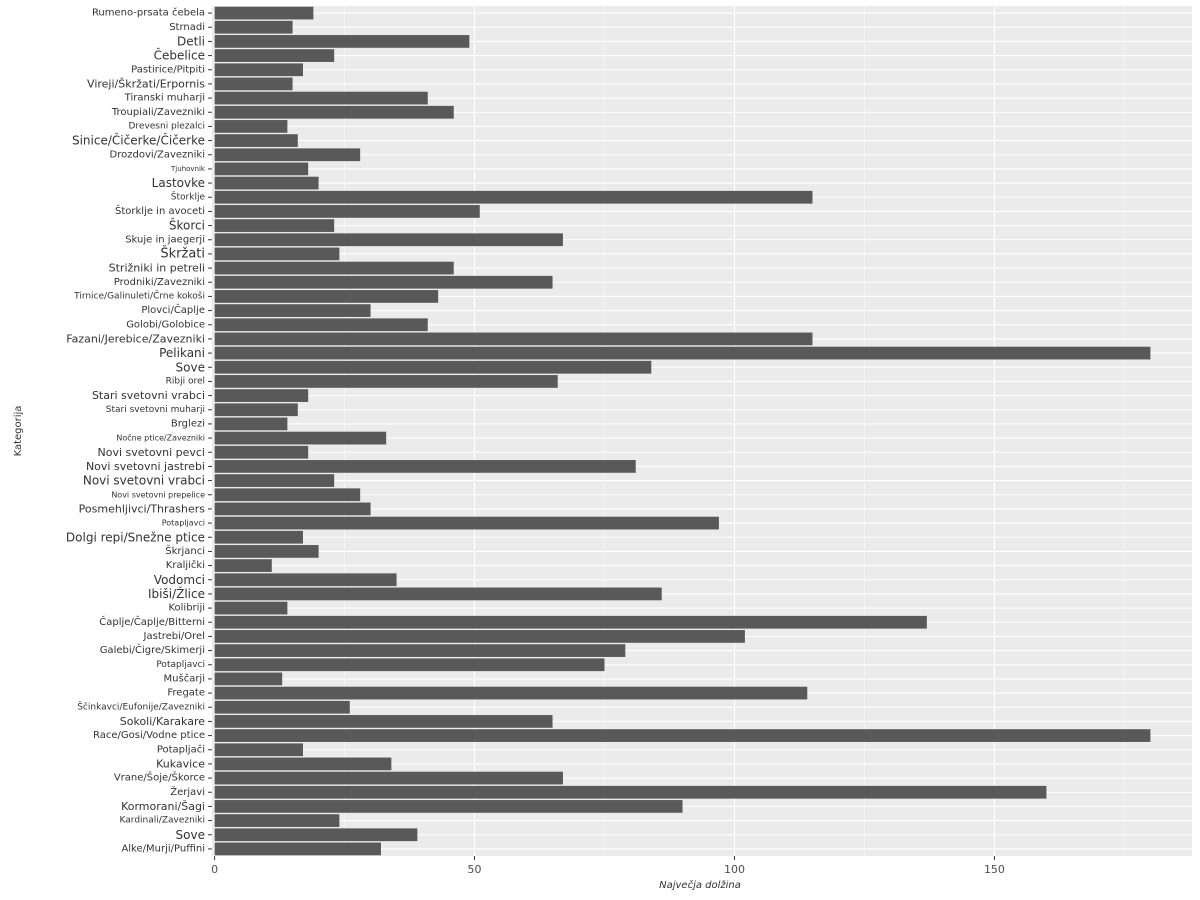  Describe the element at coordinates (163, 806) in the screenshot. I see `category-label: Kormorani/Šagi` at that location.